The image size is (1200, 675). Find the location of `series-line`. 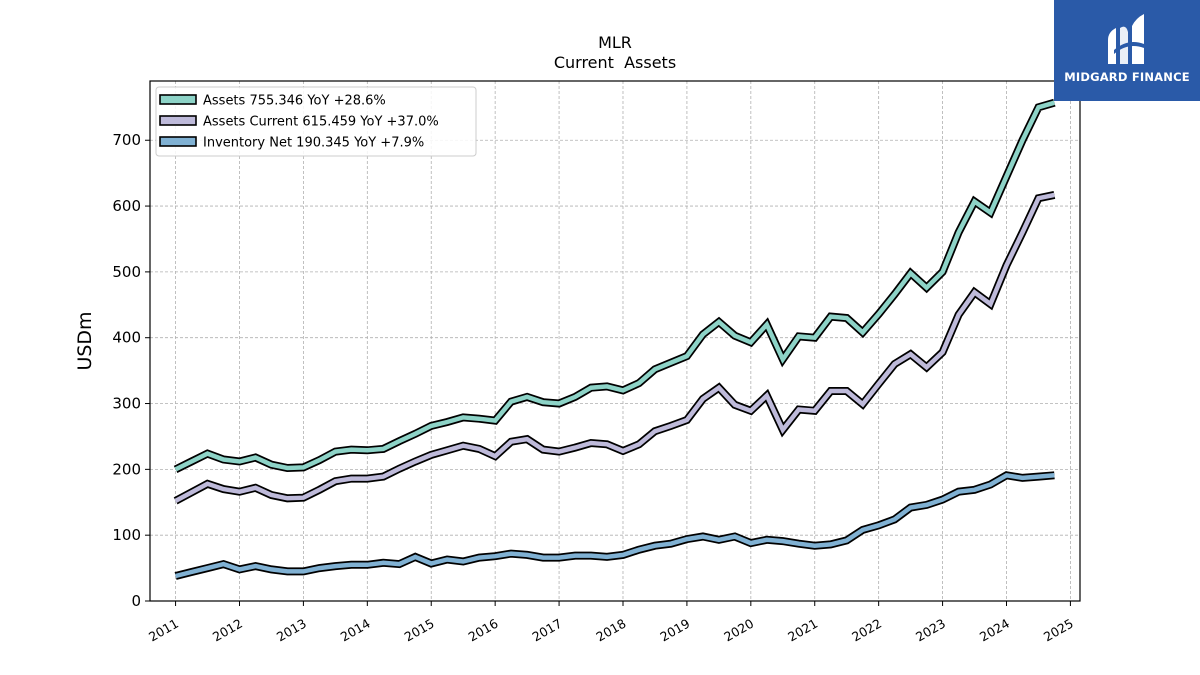

series-line is located at coordinates (615, 525).